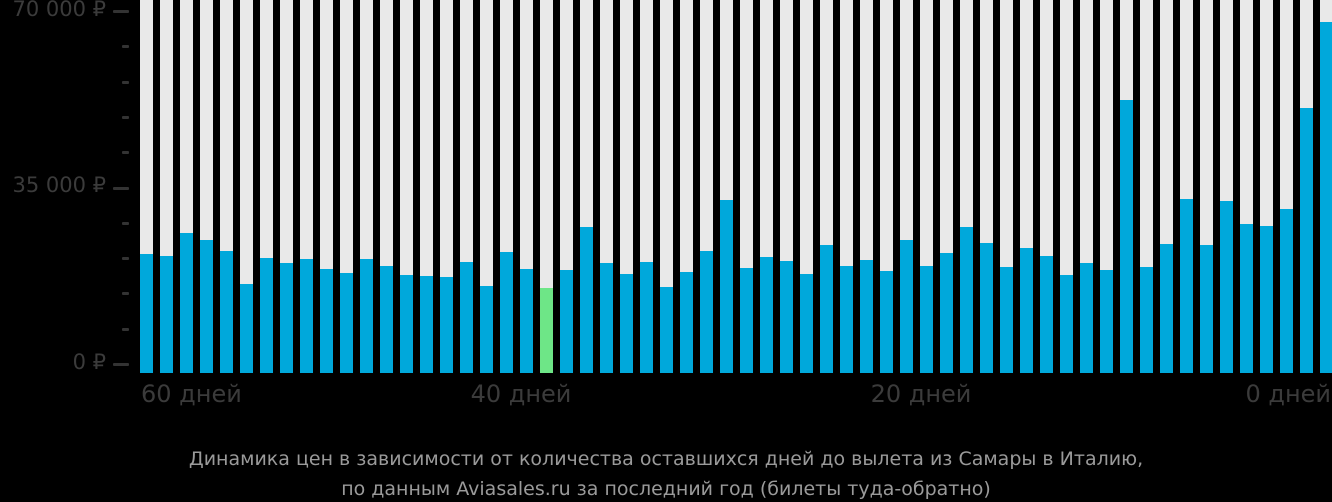 This screenshot has height=502, width=1332. What do you see at coordinates (191, 394) in the screenshot?
I see `x-tick-label-60-days: 60 дней` at bounding box center [191, 394].